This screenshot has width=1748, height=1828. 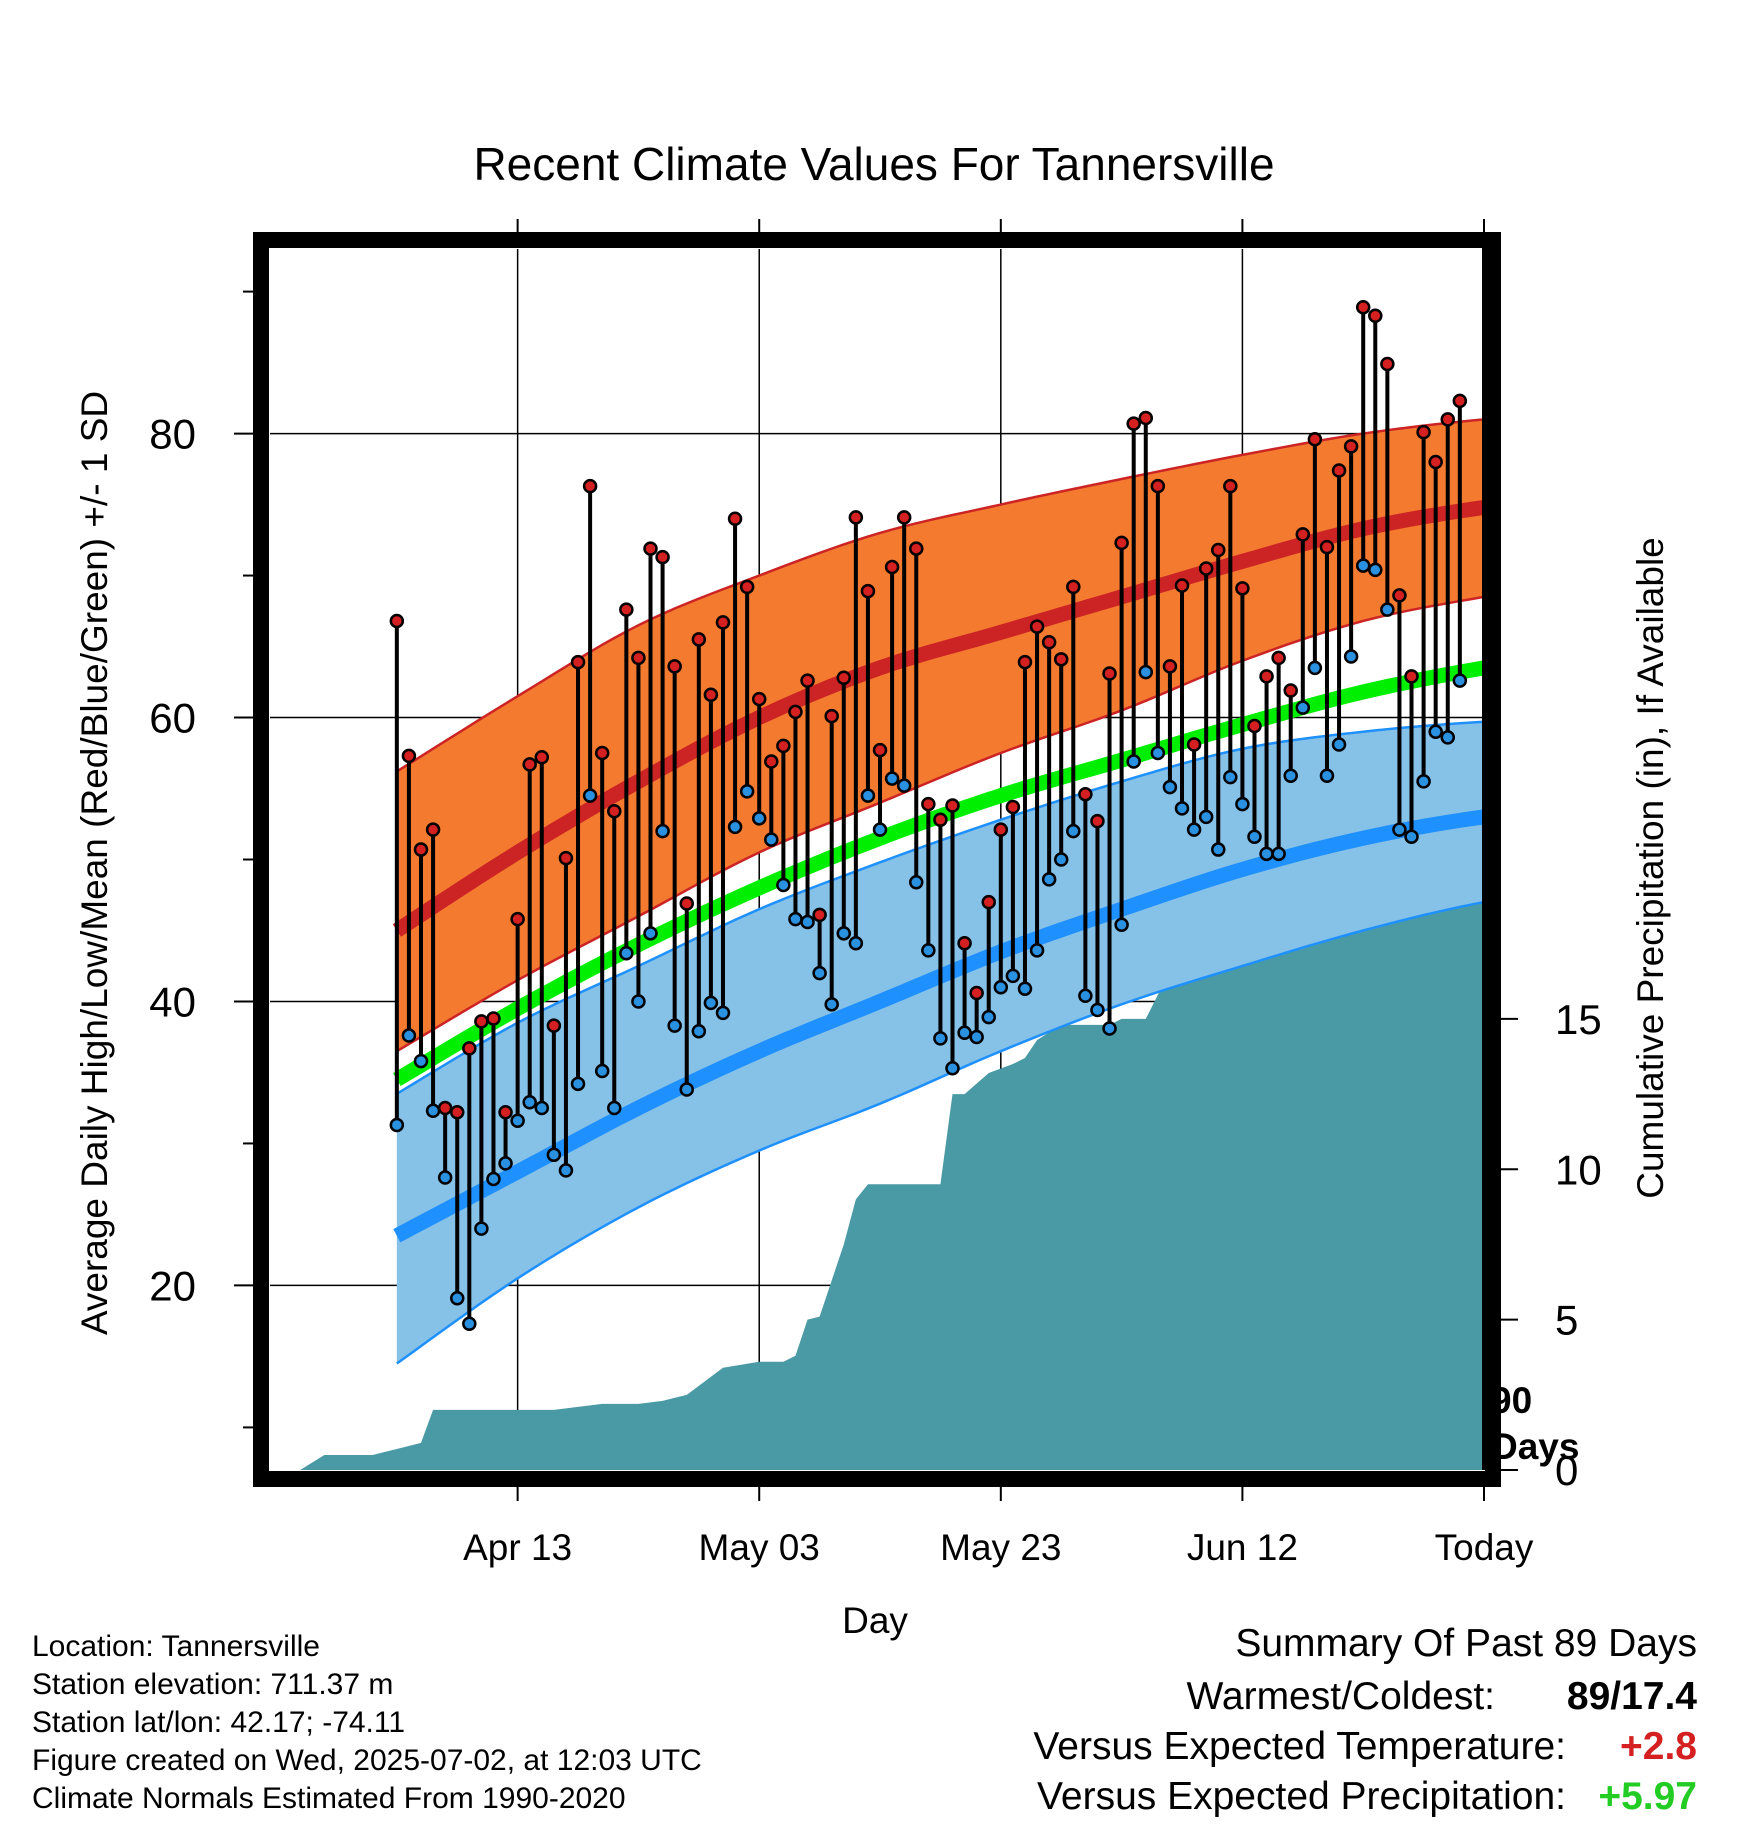 What do you see at coordinates (875, 1620) in the screenshot?
I see `x-axis-label: Day` at bounding box center [875, 1620].